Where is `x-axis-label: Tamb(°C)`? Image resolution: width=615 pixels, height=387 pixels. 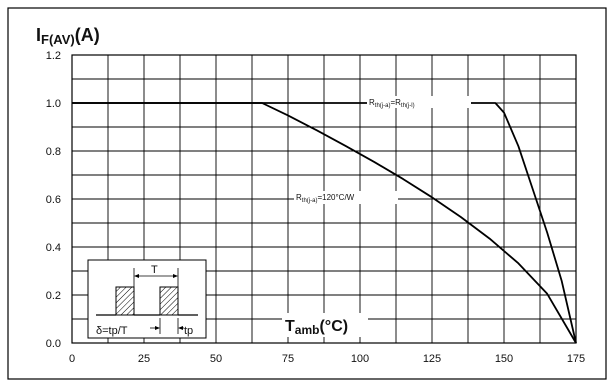 x-axis-label: Tamb(°C) is located at coordinates (316, 327).